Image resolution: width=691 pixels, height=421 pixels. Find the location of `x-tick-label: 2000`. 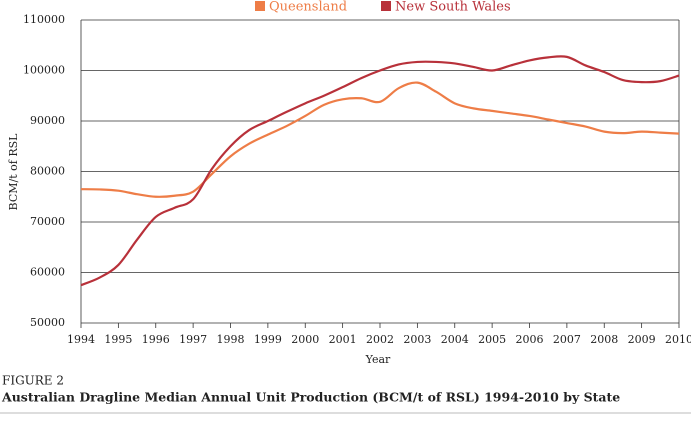

x-tick-label: 2000 is located at coordinates (305, 339).